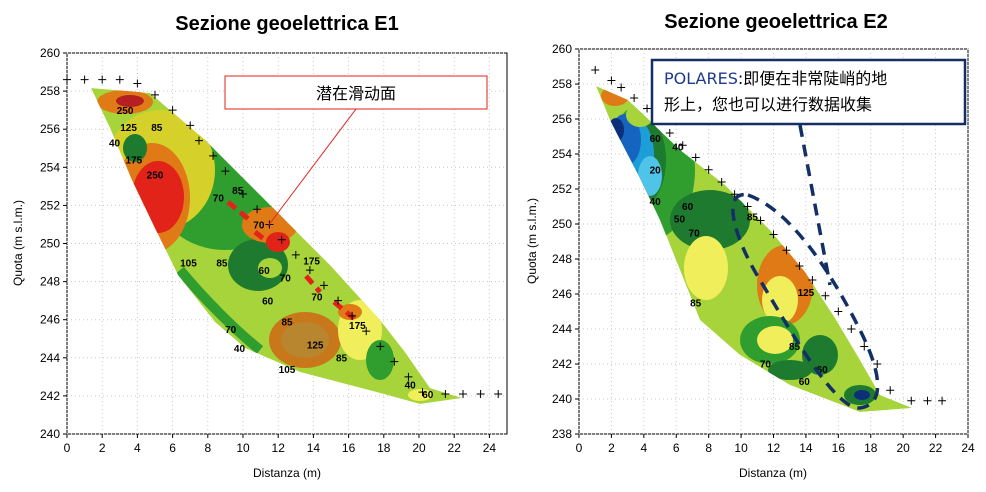 This screenshot has height=492, width=986. Describe the element at coordinates (490, 448) in the screenshot. I see `x-tick-label: 24` at that location.